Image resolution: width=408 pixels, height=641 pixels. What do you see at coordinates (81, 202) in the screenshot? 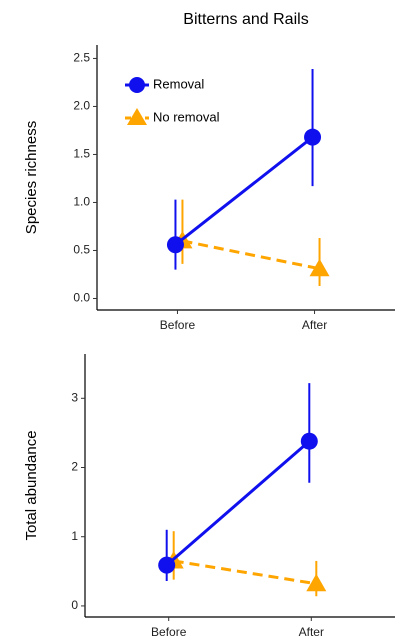
I see `y-tick-label: 1.0` at bounding box center [81, 202].